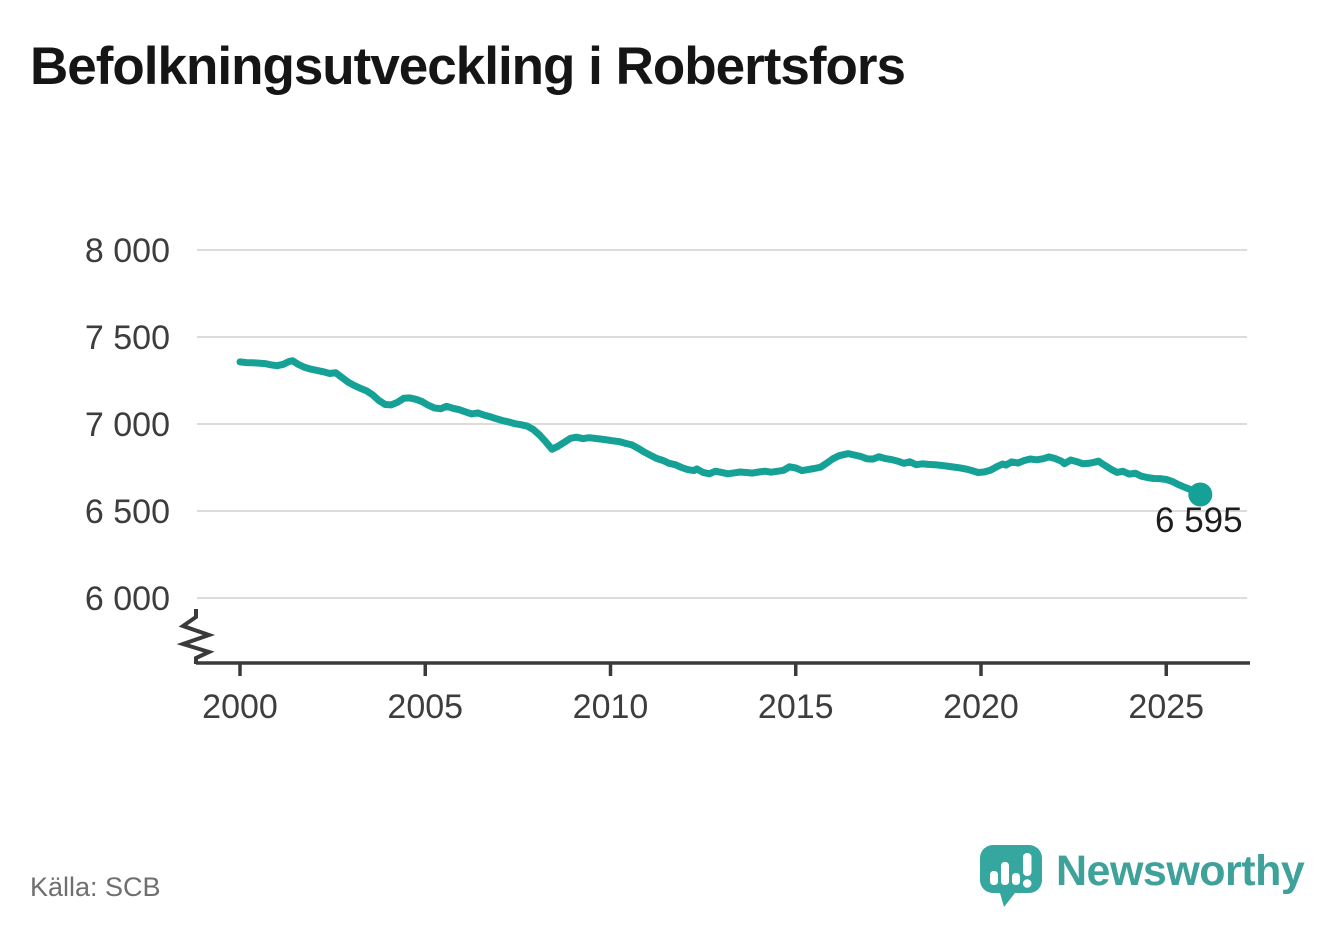 Image resolution: width=1322 pixels, height=939 pixels. I want to click on y-tick-label: 6 500, so click(127, 512).